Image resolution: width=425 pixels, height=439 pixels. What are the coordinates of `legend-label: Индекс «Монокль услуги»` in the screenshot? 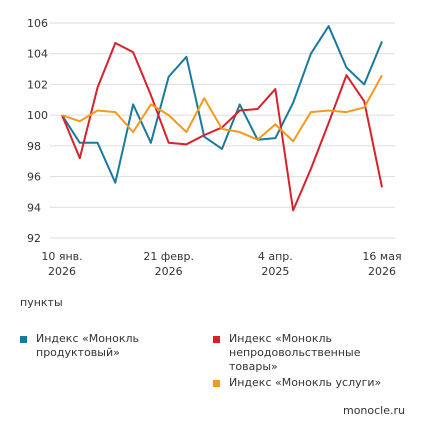 It's located at (305, 382).